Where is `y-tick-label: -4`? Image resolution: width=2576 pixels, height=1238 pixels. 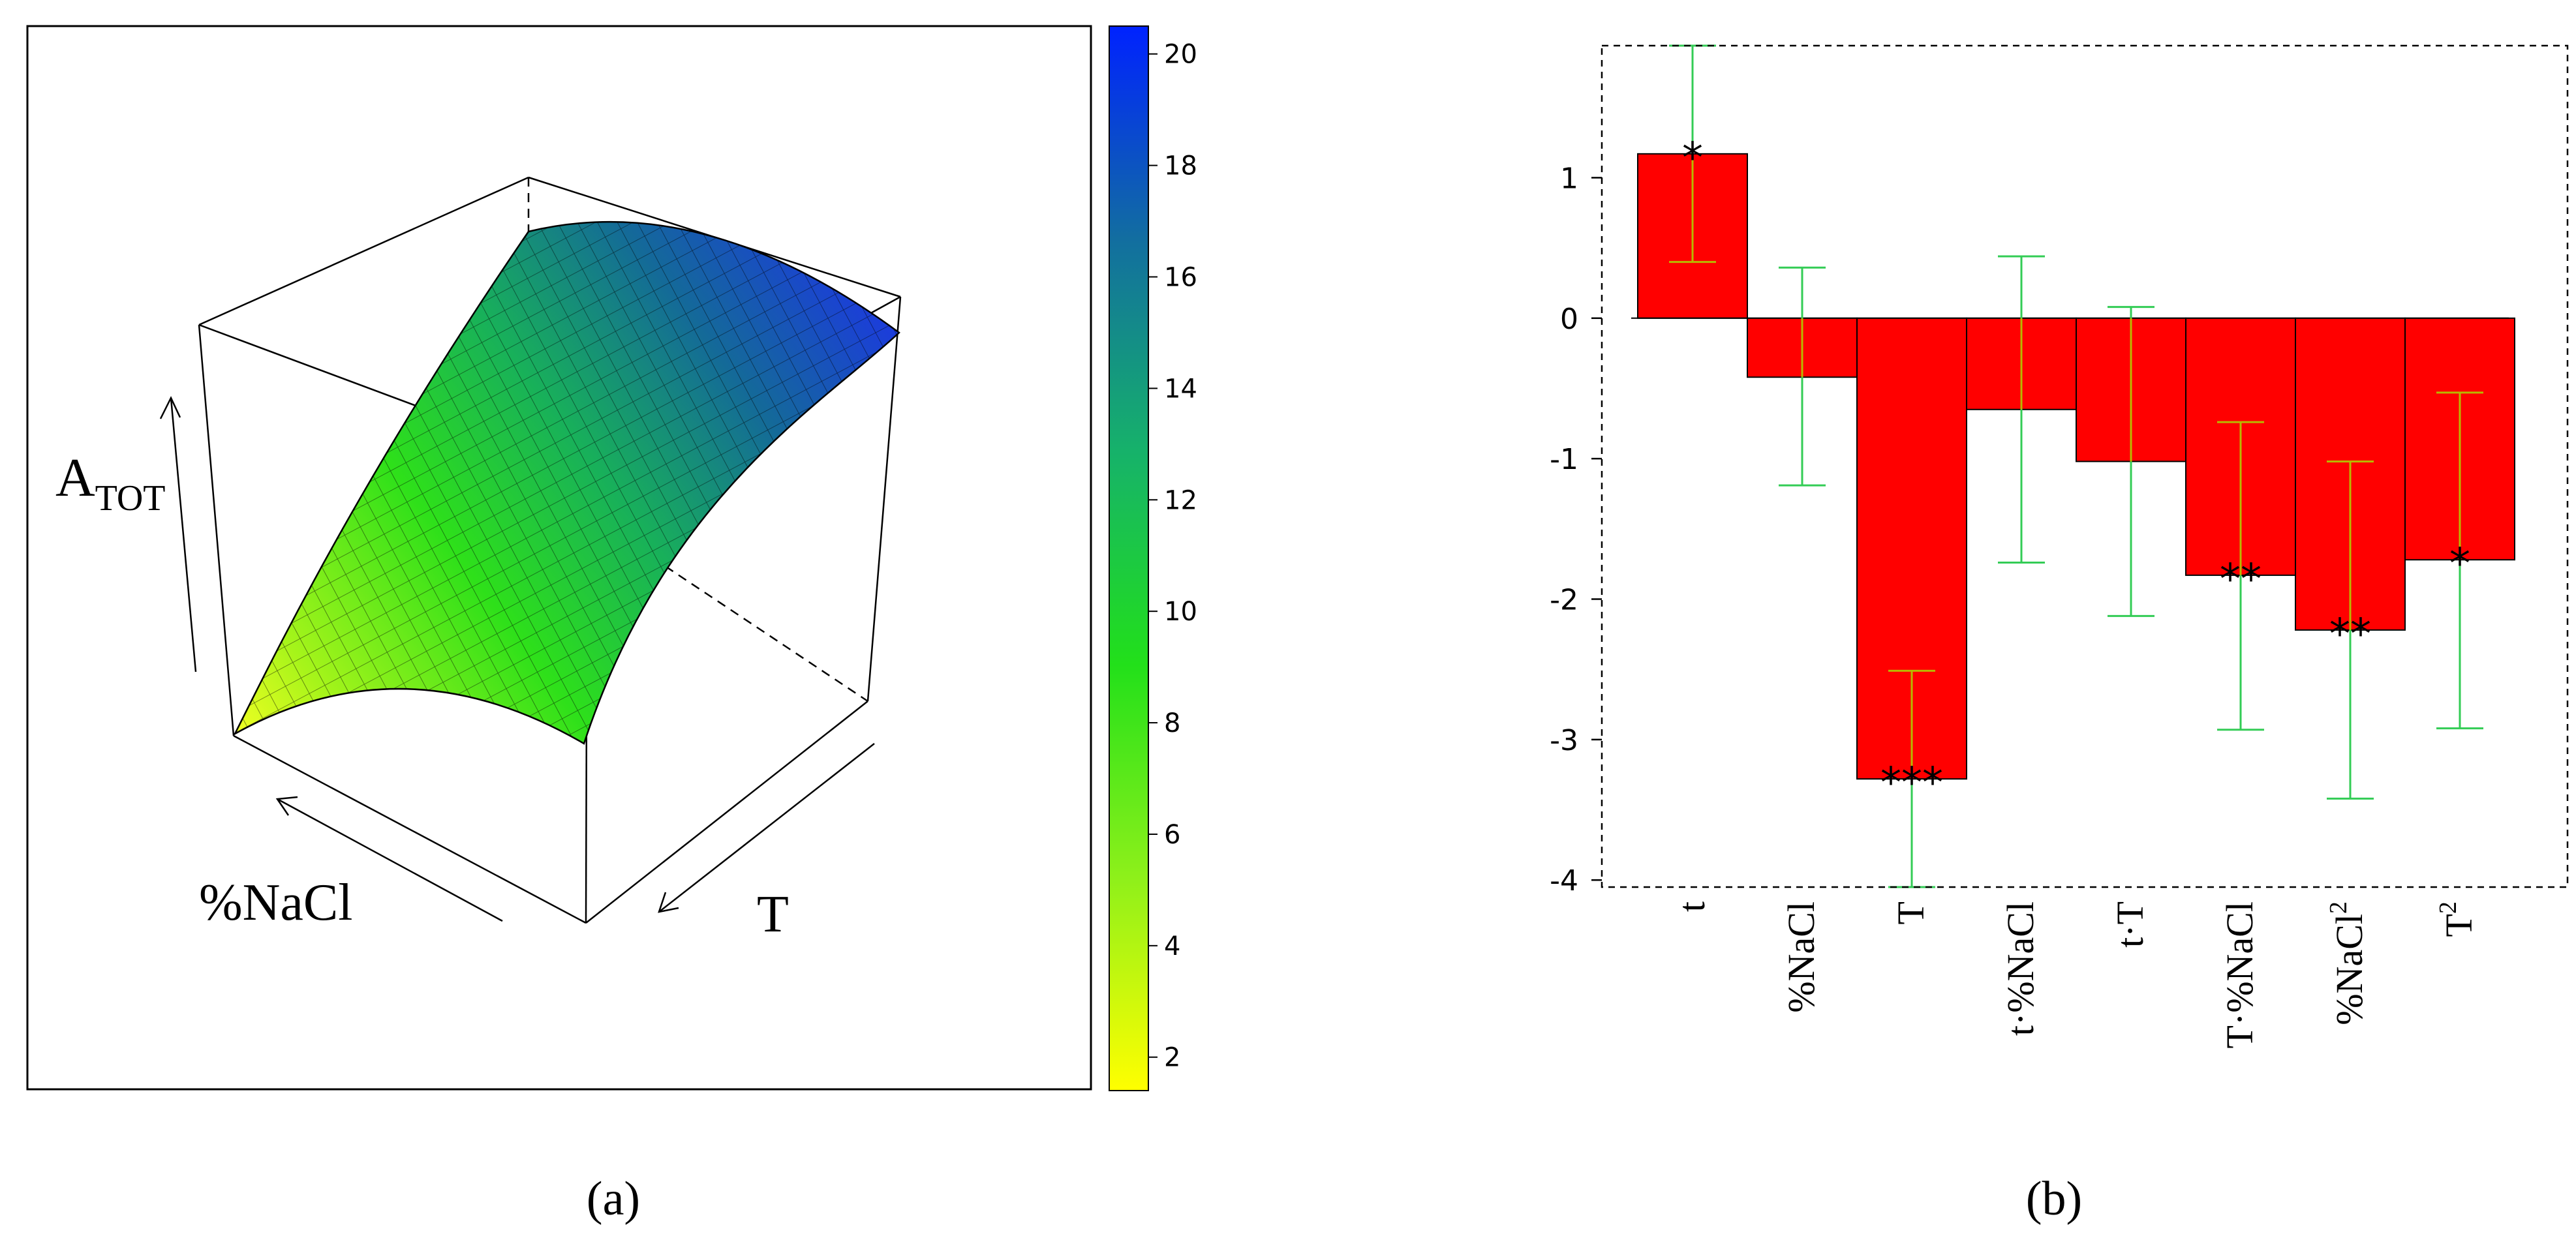 y-tick-label: -4 is located at coordinates (1564, 881).